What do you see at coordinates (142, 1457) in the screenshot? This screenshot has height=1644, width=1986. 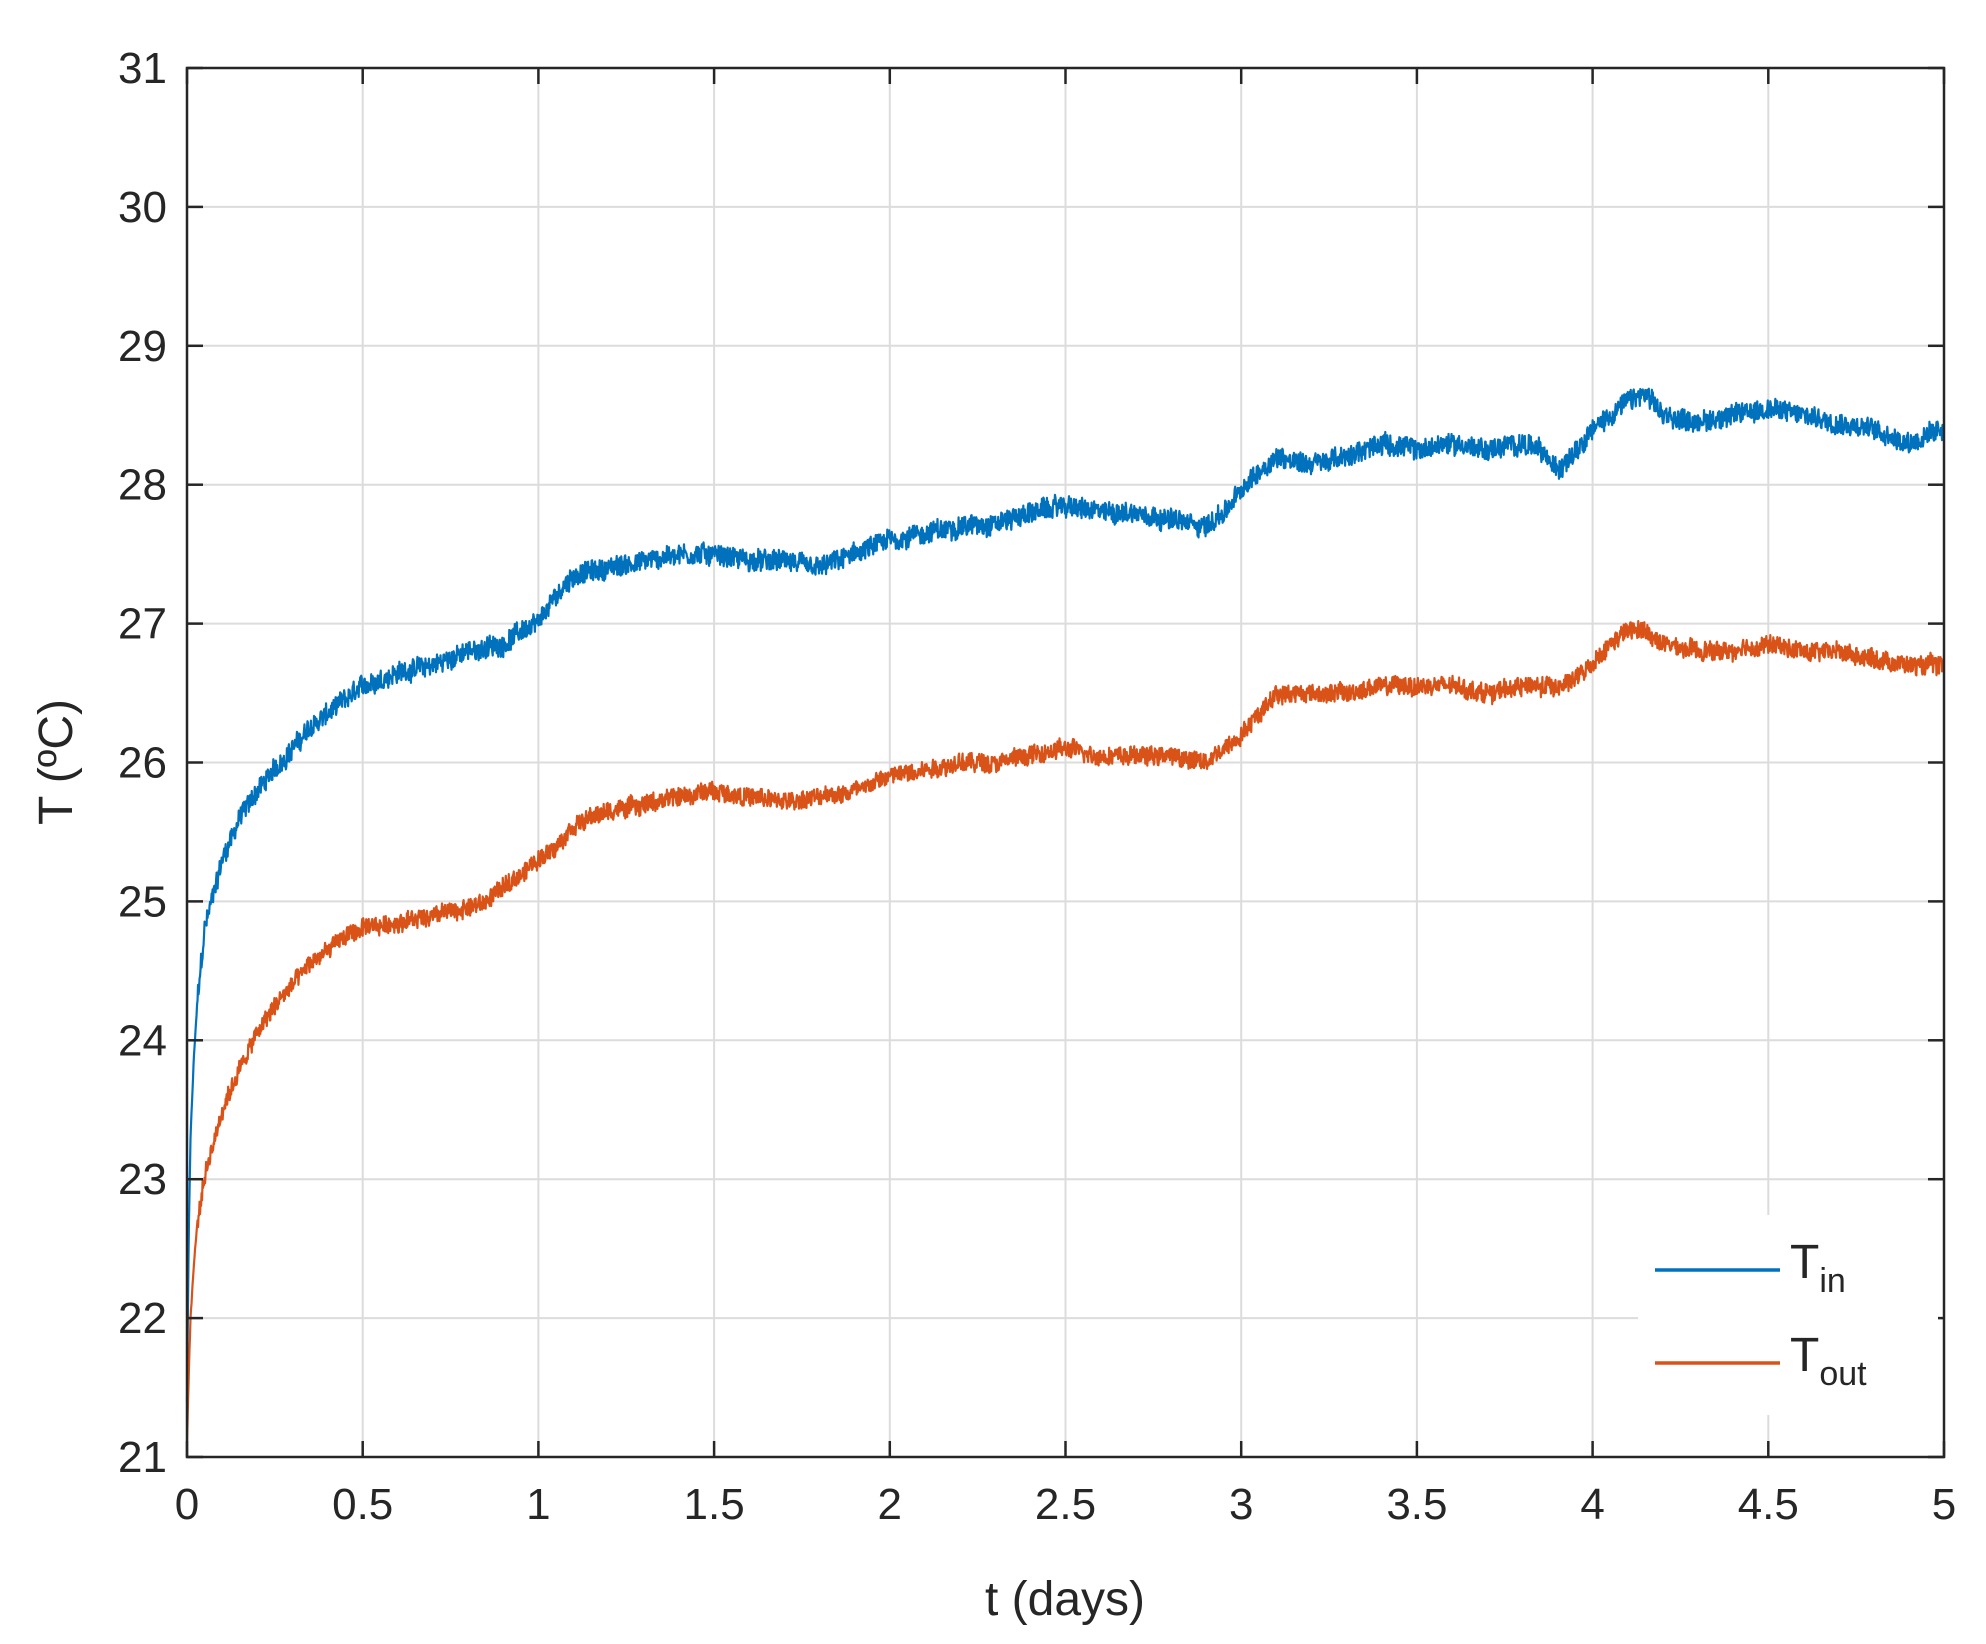 I see `y-tick-label: 21` at bounding box center [142, 1457].